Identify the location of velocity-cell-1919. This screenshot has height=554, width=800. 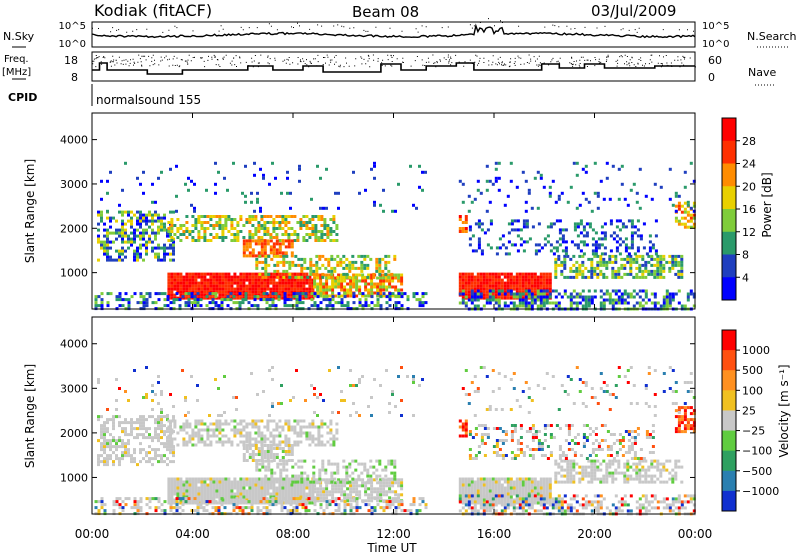
(283, 442).